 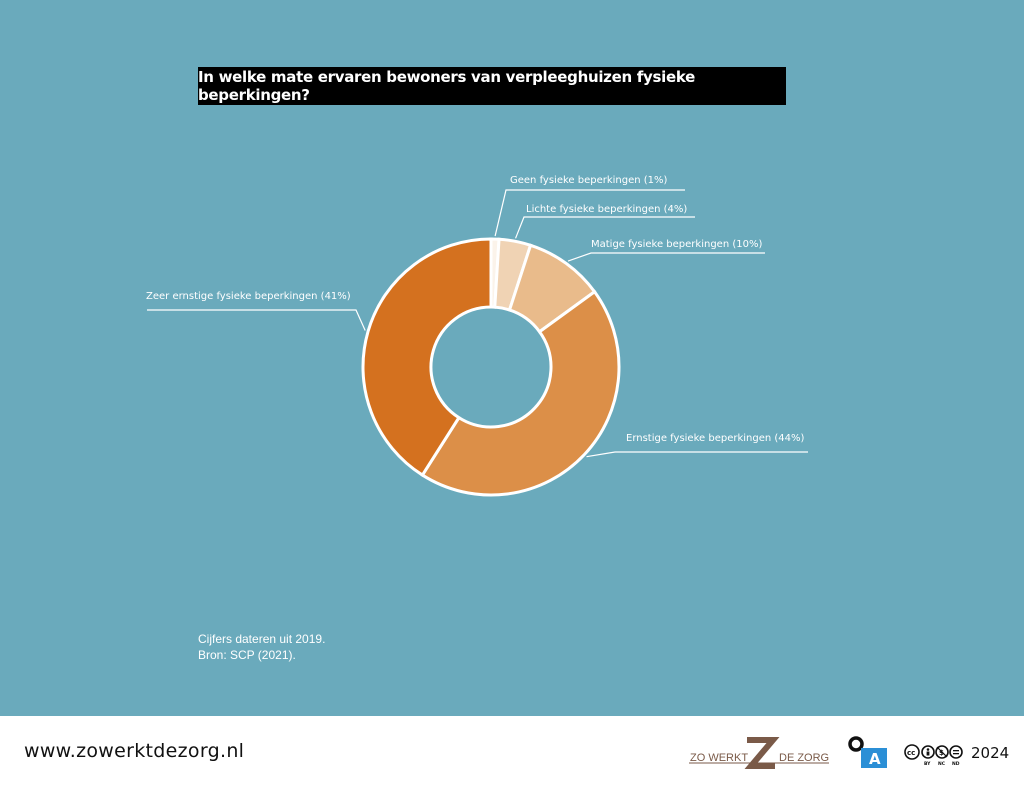 I want to click on logo-text-right: DE ZORG, so click(x=804, y=758).